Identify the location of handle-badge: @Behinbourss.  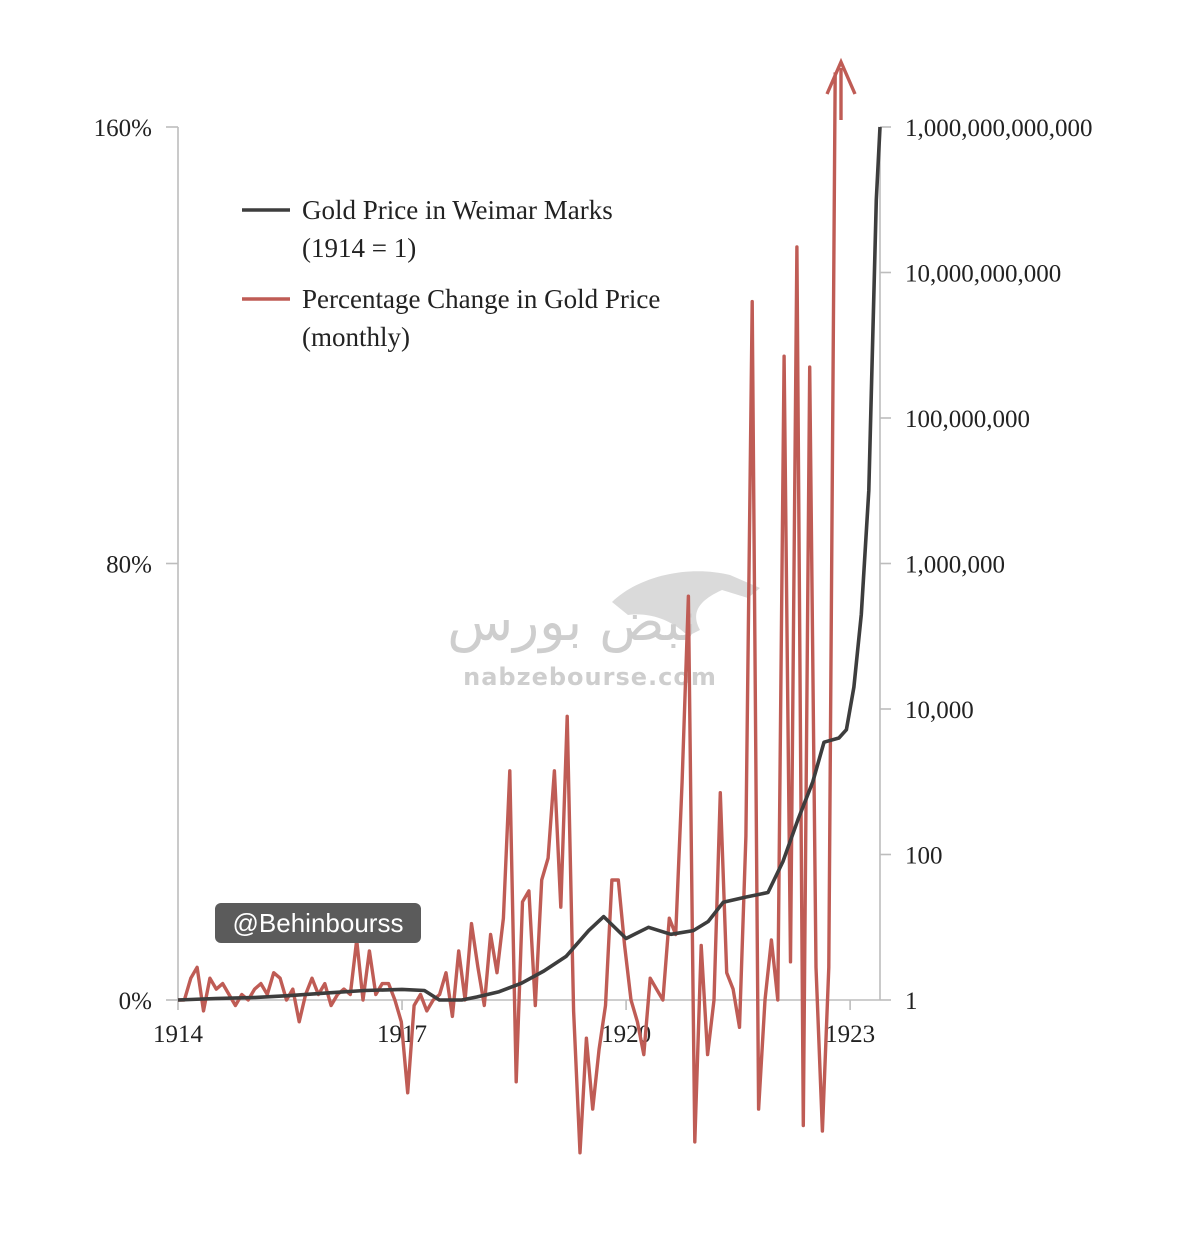
(318, 923).